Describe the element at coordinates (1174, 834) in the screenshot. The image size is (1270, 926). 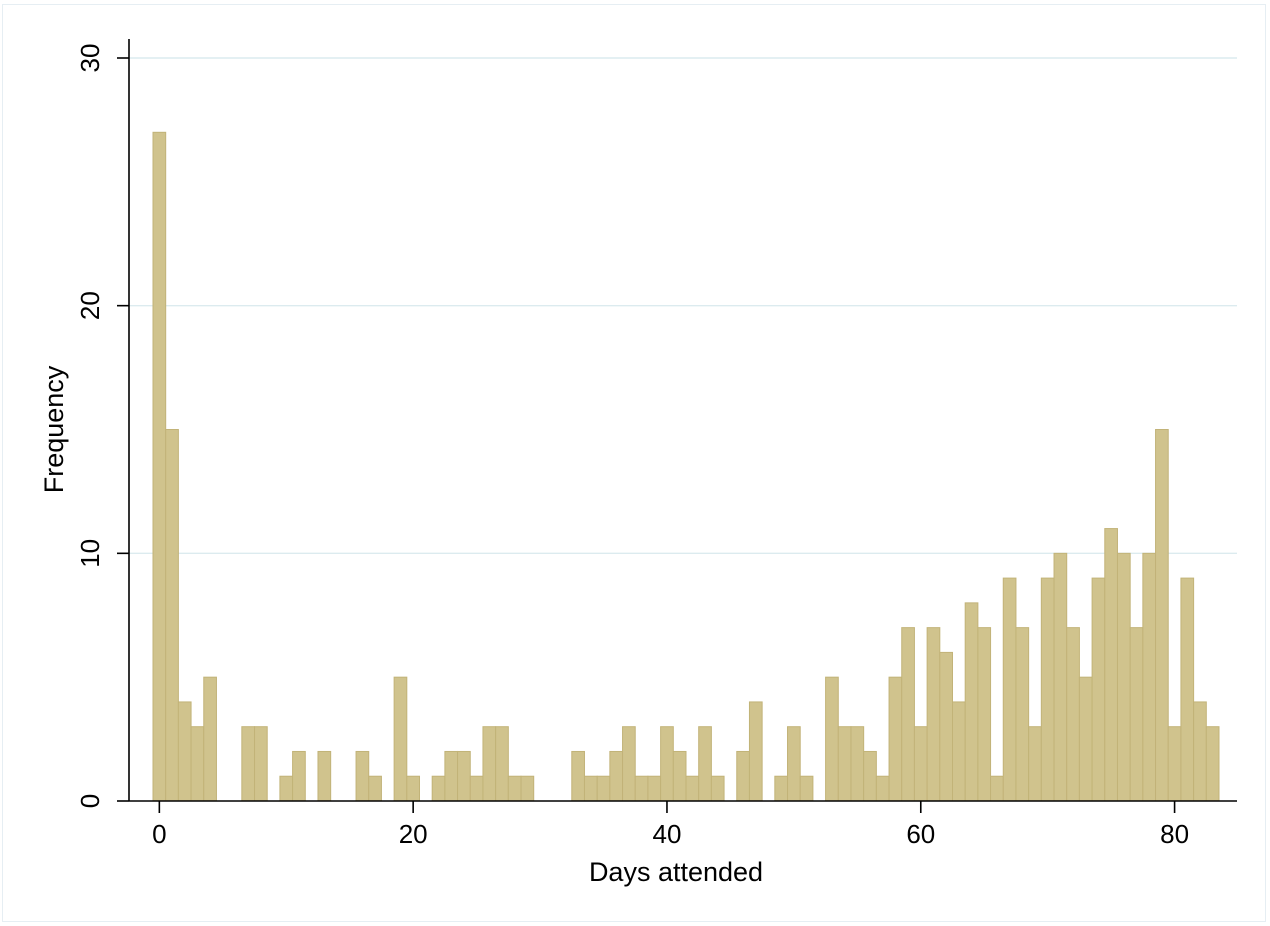
I see `x-tick-label: 80` at that location.